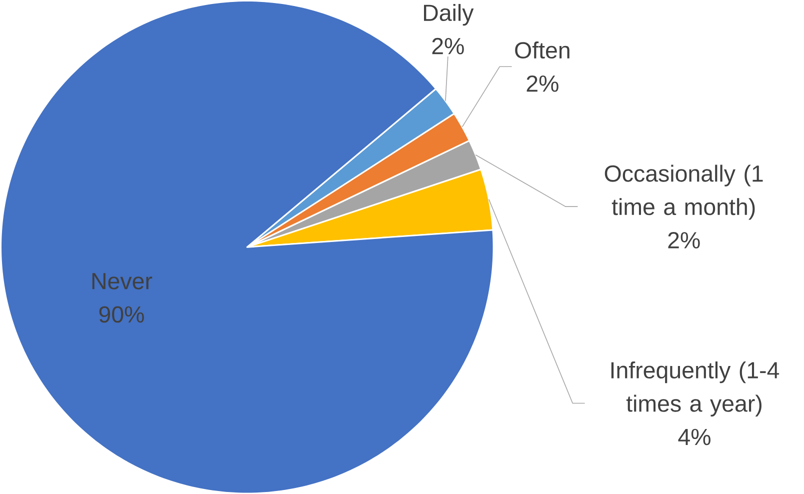 This screenshot has width=804, height=494. I want to click on data-label: 90%, so click(121, 314).